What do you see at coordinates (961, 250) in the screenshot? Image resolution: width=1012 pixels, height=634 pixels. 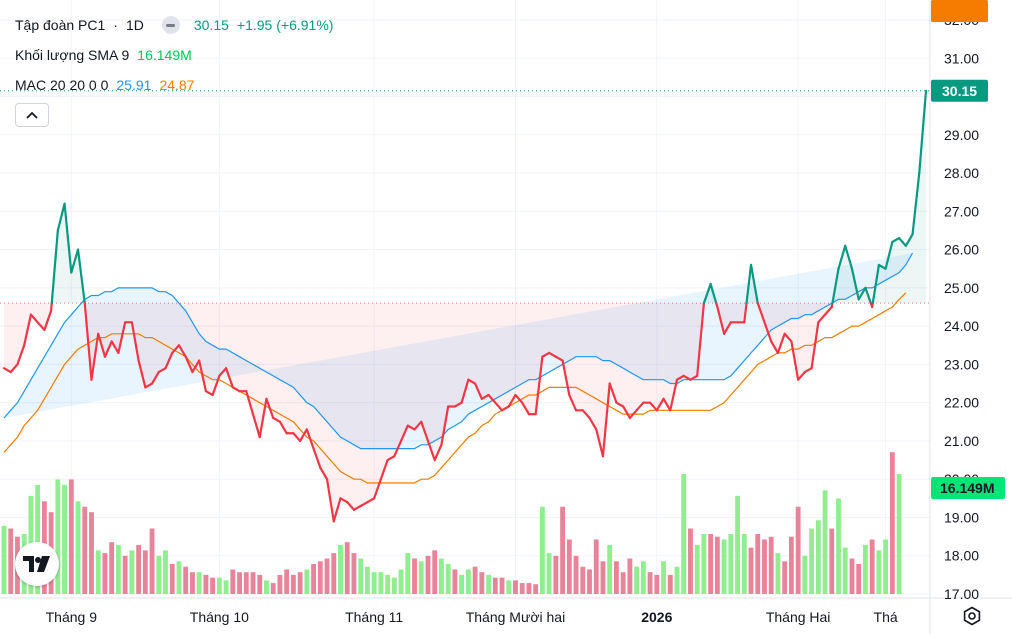 I see `price-tick-label: 26.00` at bounding box center [961, 250].